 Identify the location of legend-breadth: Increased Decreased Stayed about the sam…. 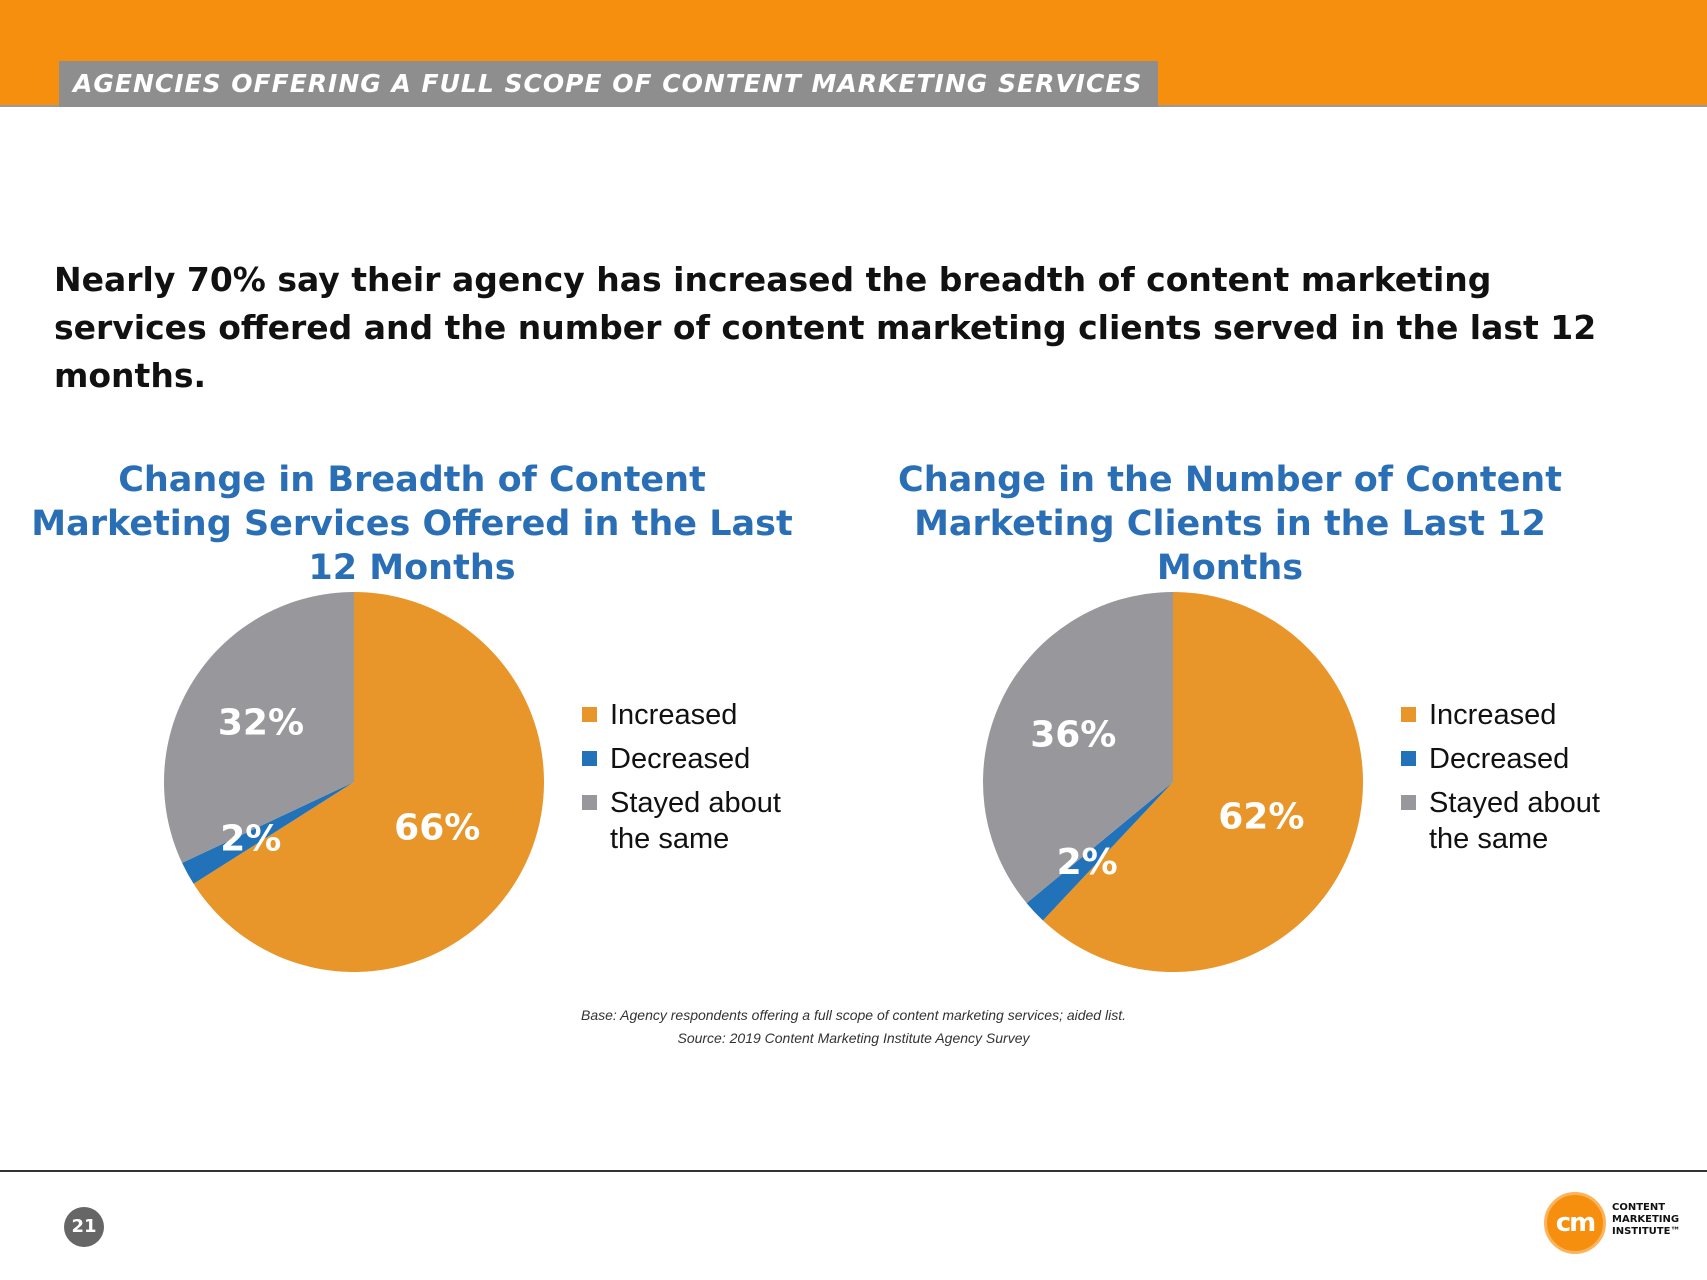
(712, 781).